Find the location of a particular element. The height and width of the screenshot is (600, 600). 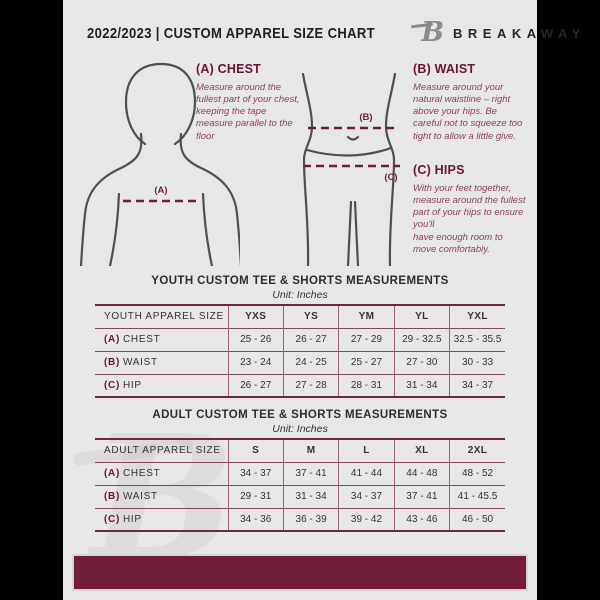

youth-header-row: YOUTH APPAREL SIZE YXS YS YM YL YXL is located at coordinates (300, 316).